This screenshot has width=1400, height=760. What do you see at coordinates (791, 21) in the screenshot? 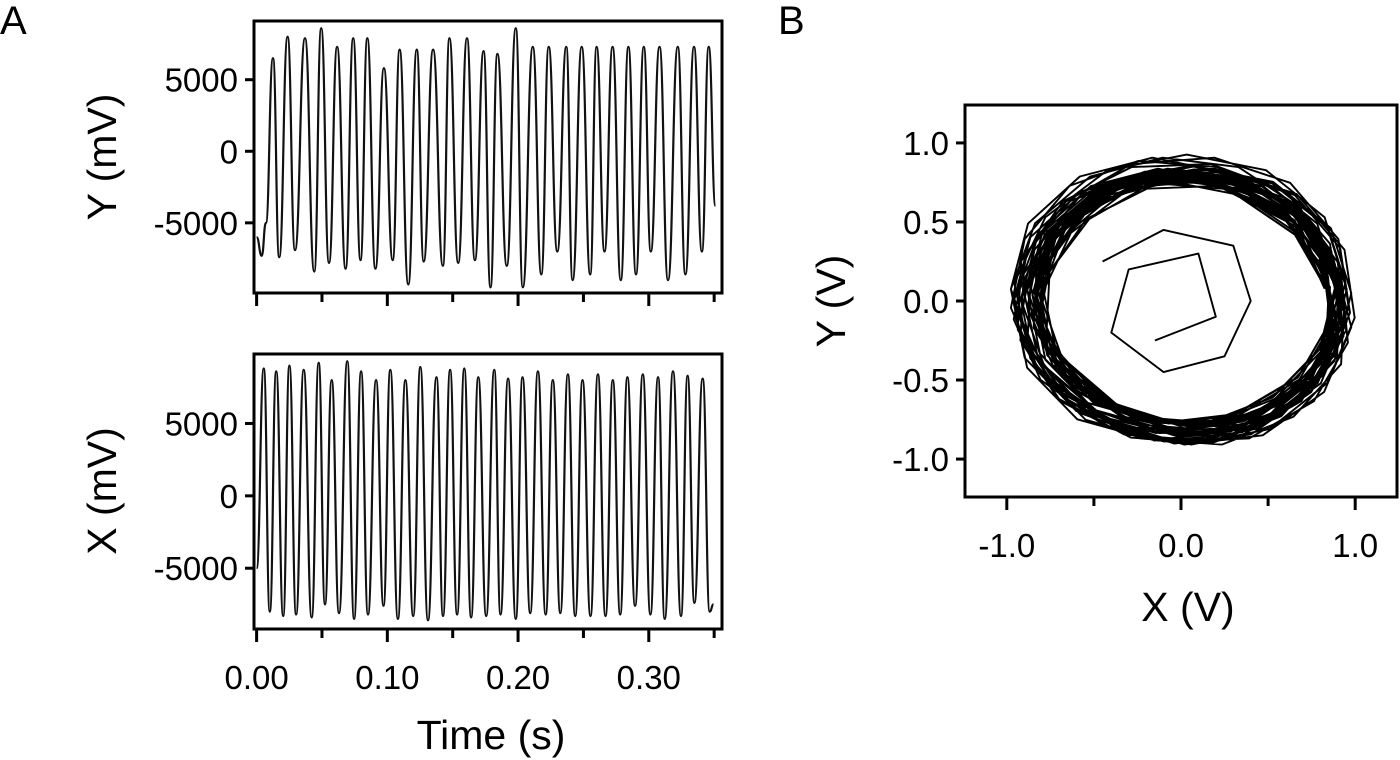
I see `panel-b-letter: B` at bounding box center [791, 21].